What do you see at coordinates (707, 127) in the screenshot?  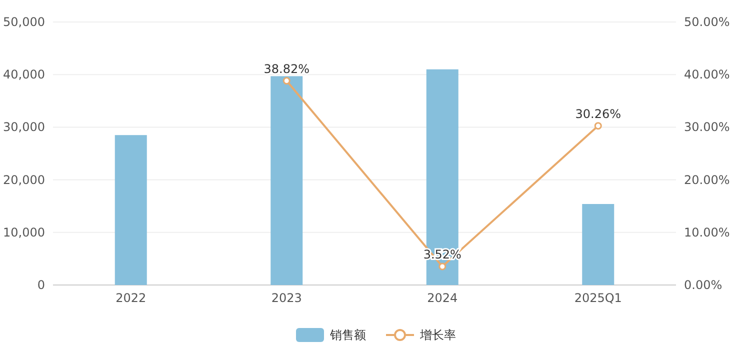 I see `y2-tick-label: 30.00%` at bounding box center [707, 127].